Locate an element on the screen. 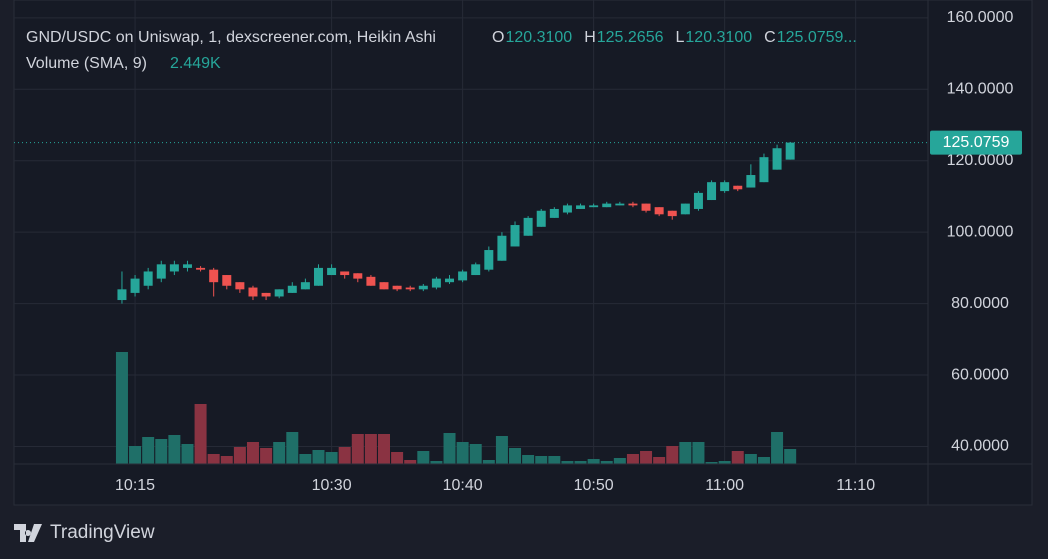  last-price-tag is located at coordinates (976, 142).